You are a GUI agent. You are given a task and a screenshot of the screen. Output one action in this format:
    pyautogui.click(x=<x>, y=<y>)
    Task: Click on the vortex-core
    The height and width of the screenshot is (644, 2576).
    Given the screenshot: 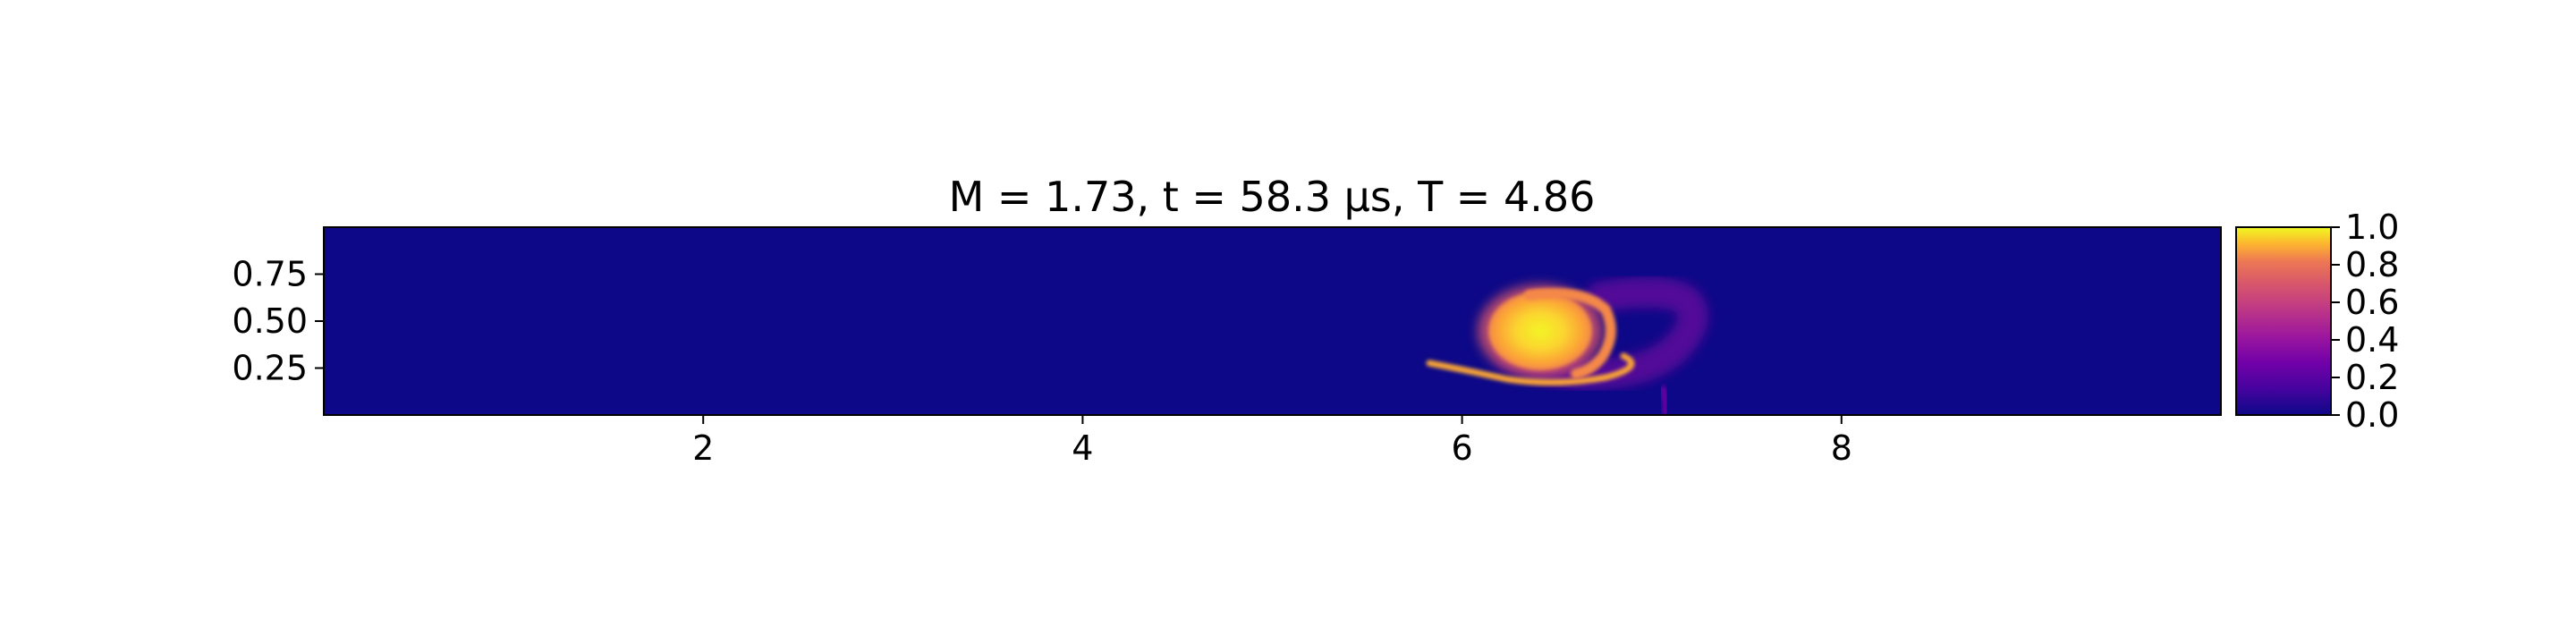 What is the action you would take?
    pyautogui.click(x=1540, y=331)
    